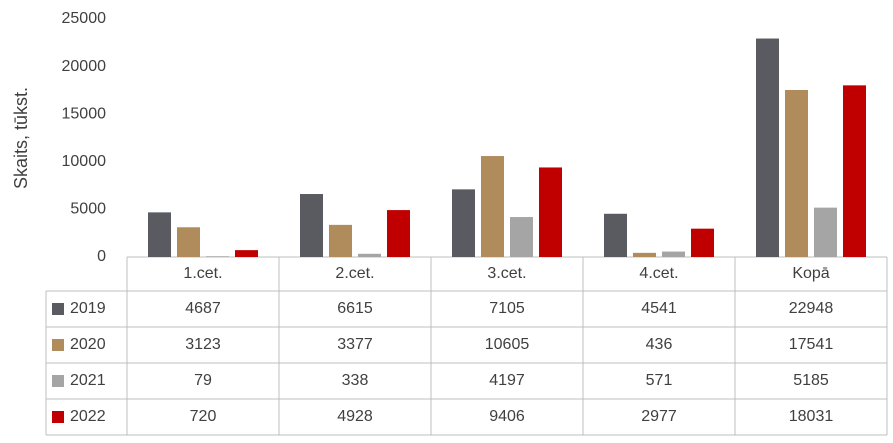 This screenshot has width=893, height=443. Describe the element at coordinates (84, 66) in the screenshot. I see `y-tick-label: 20000` at that location.